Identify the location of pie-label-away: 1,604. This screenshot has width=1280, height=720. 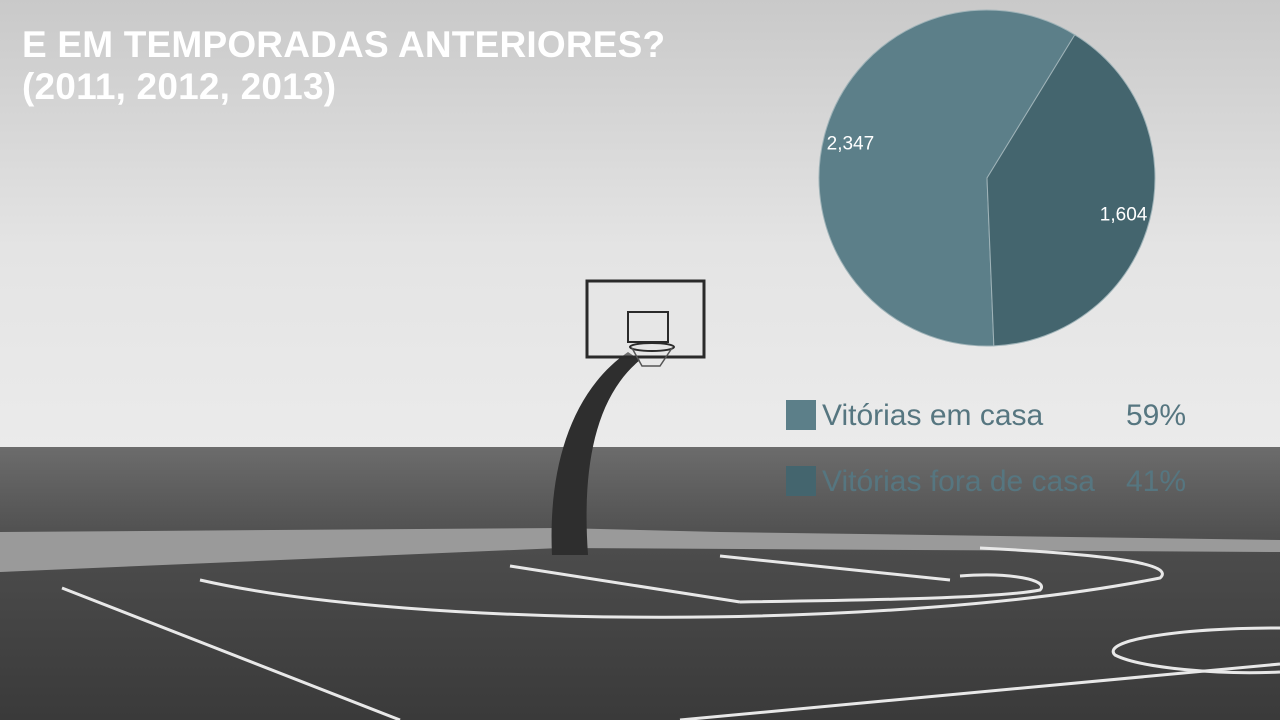
(1124, 215).